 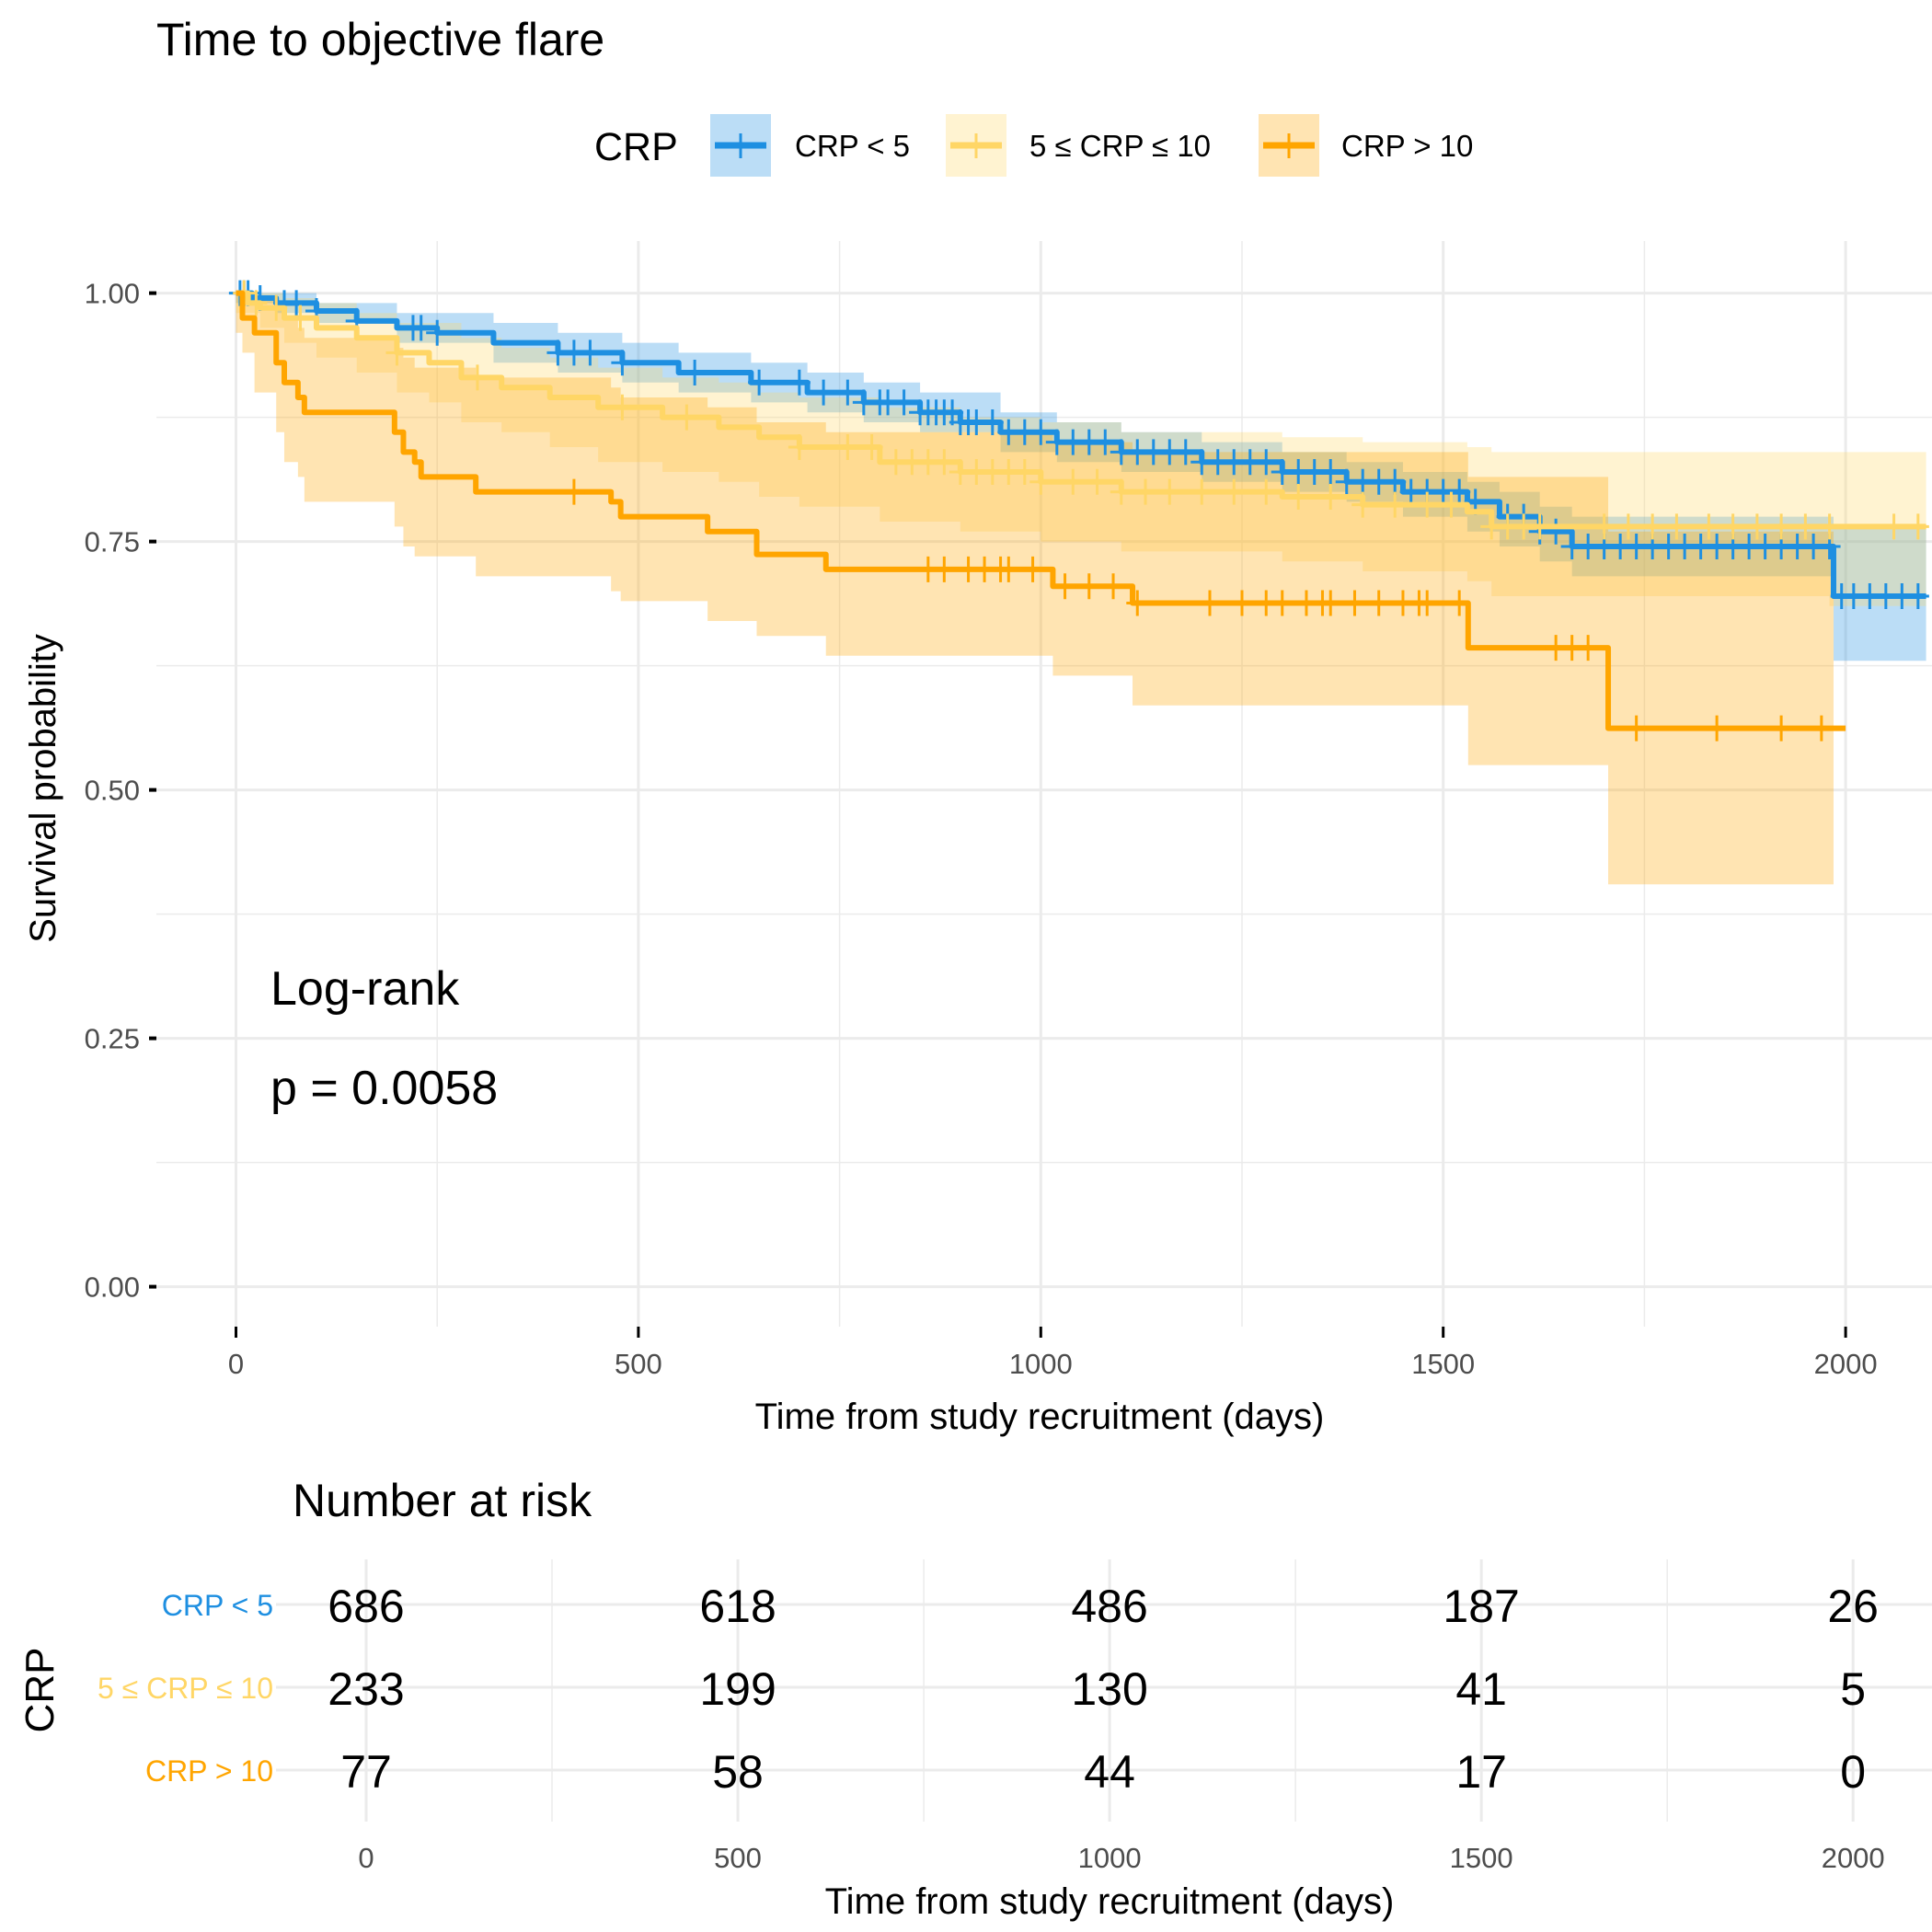 I want to click on risk-count: 26, so click(x=1853, y=1606).